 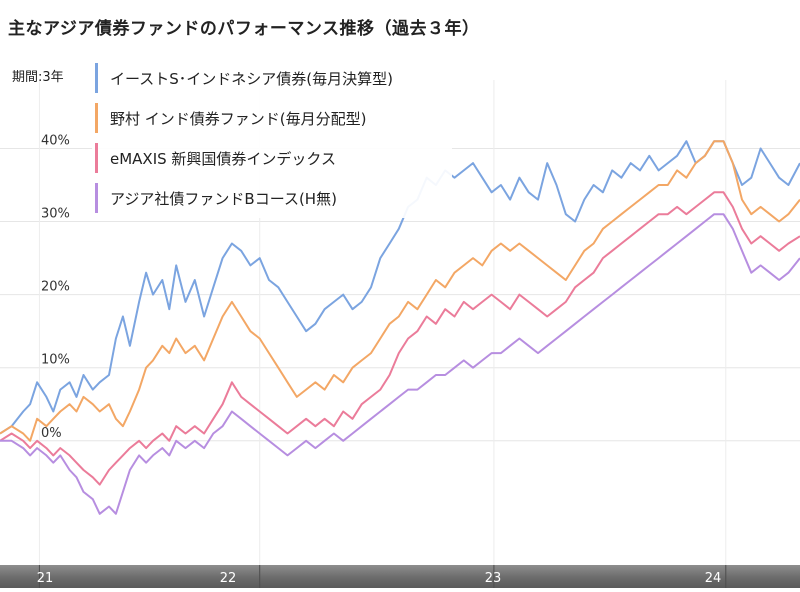 I want to click on legend-label-series2: 野村 インド債券ファンド(毎月分配型), so click(x=238, y=118).